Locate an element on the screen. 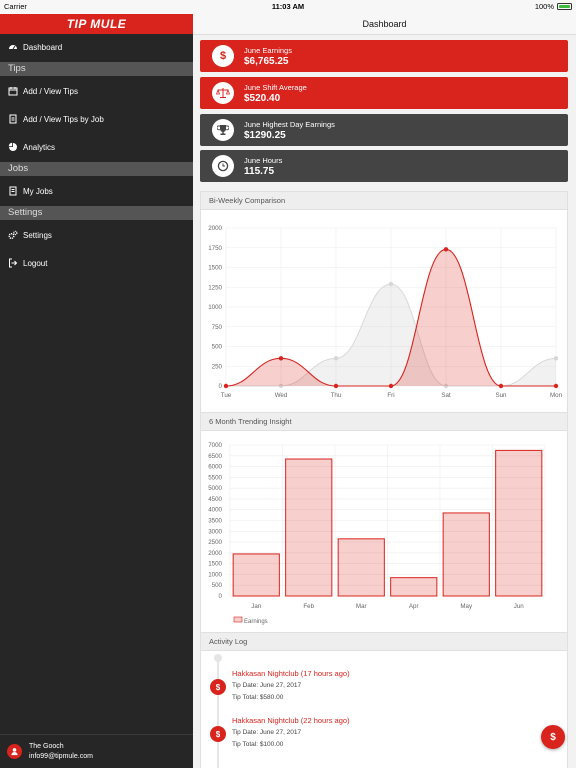  battery-indicator: 100% is located at coordinates (553, 6).